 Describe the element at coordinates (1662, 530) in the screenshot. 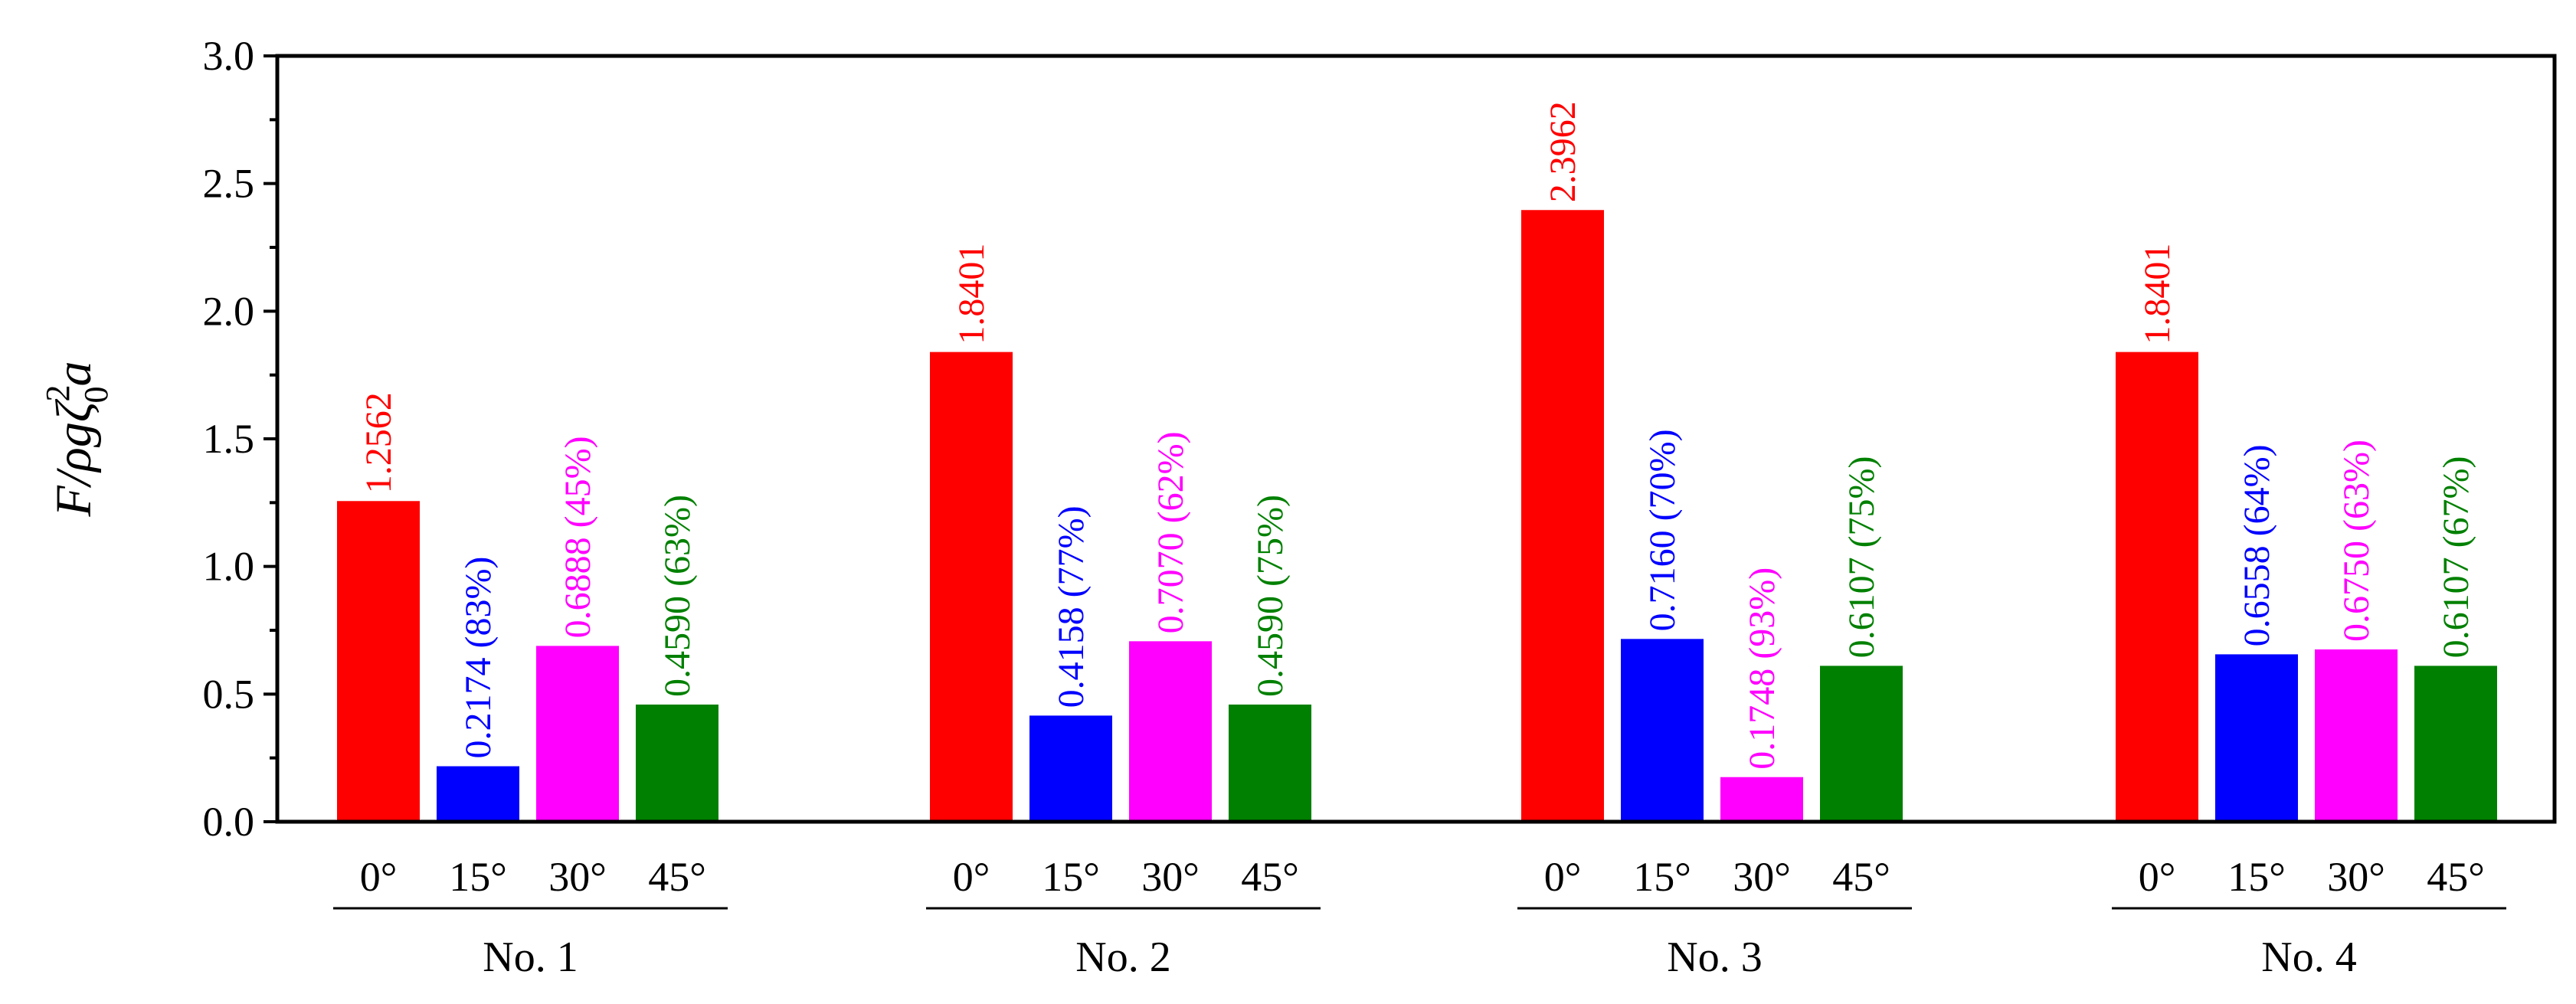

I see `bar-value-label: 0.7160 (70%)` at that location.